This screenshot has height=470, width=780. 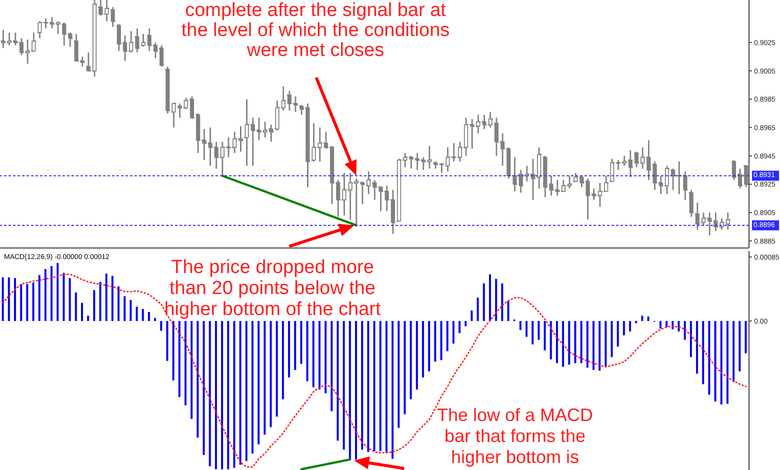 I want to click on annotation: The low of a MACD bar that forms the higher bottom is, so click(x=515, y=436).